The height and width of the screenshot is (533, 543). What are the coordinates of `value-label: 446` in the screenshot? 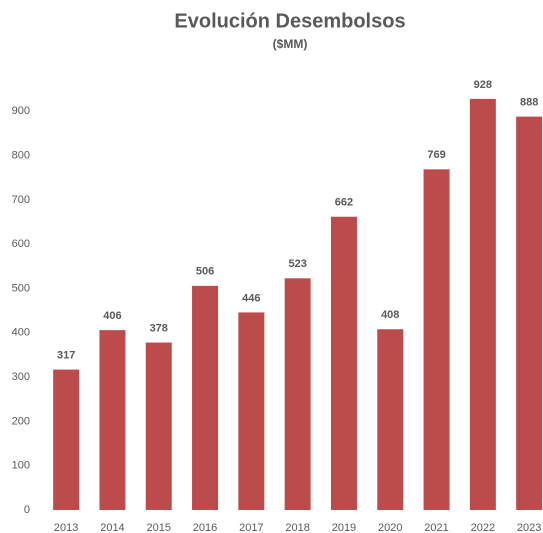 It's located at (251, 298).